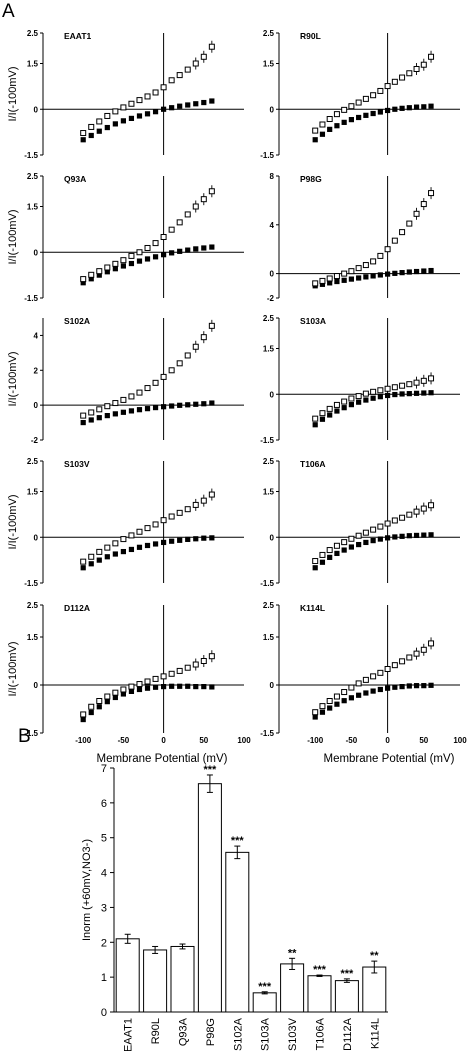 This screenshot has width=474, height=1051. Describe the element at coordinates (77, 321) in the screenshot. I see `subplot-s102a-label: S102A` at that location.